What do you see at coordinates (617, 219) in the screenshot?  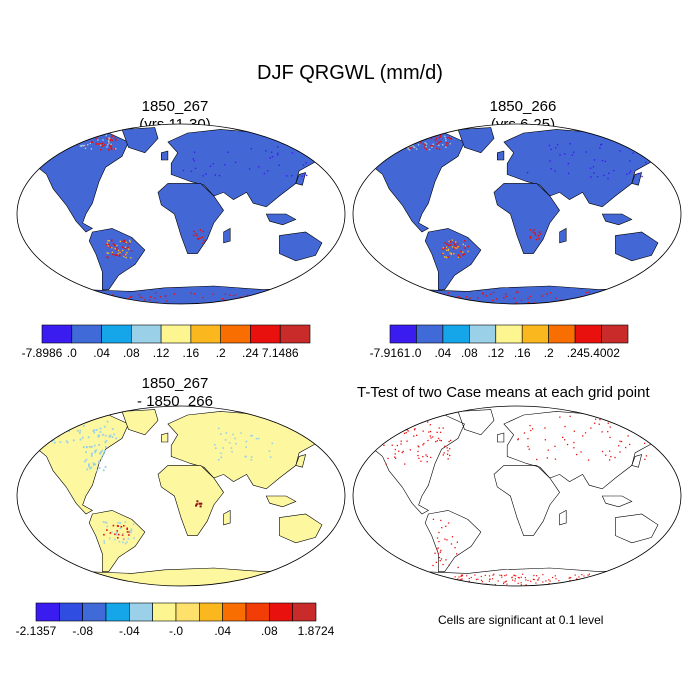 I see `landmass-seasia` at bounding box center [617, 219].